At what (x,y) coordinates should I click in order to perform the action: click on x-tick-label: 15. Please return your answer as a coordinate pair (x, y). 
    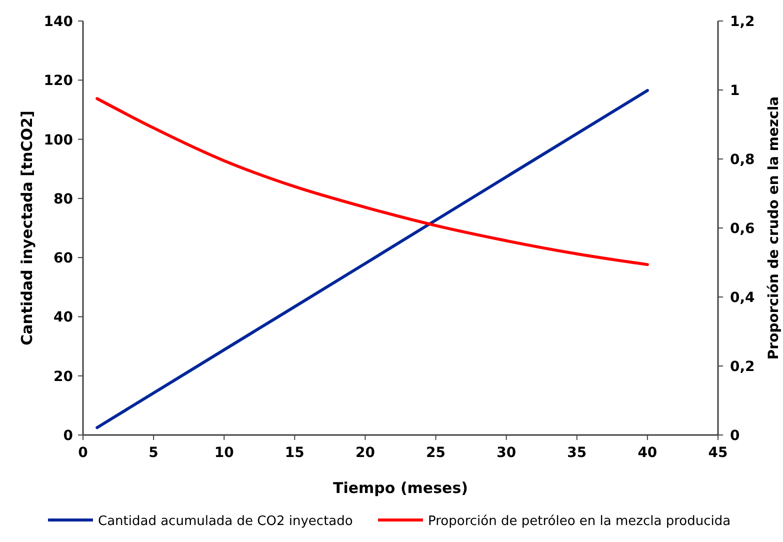
    Looking at the image, I should click on (294, 453).